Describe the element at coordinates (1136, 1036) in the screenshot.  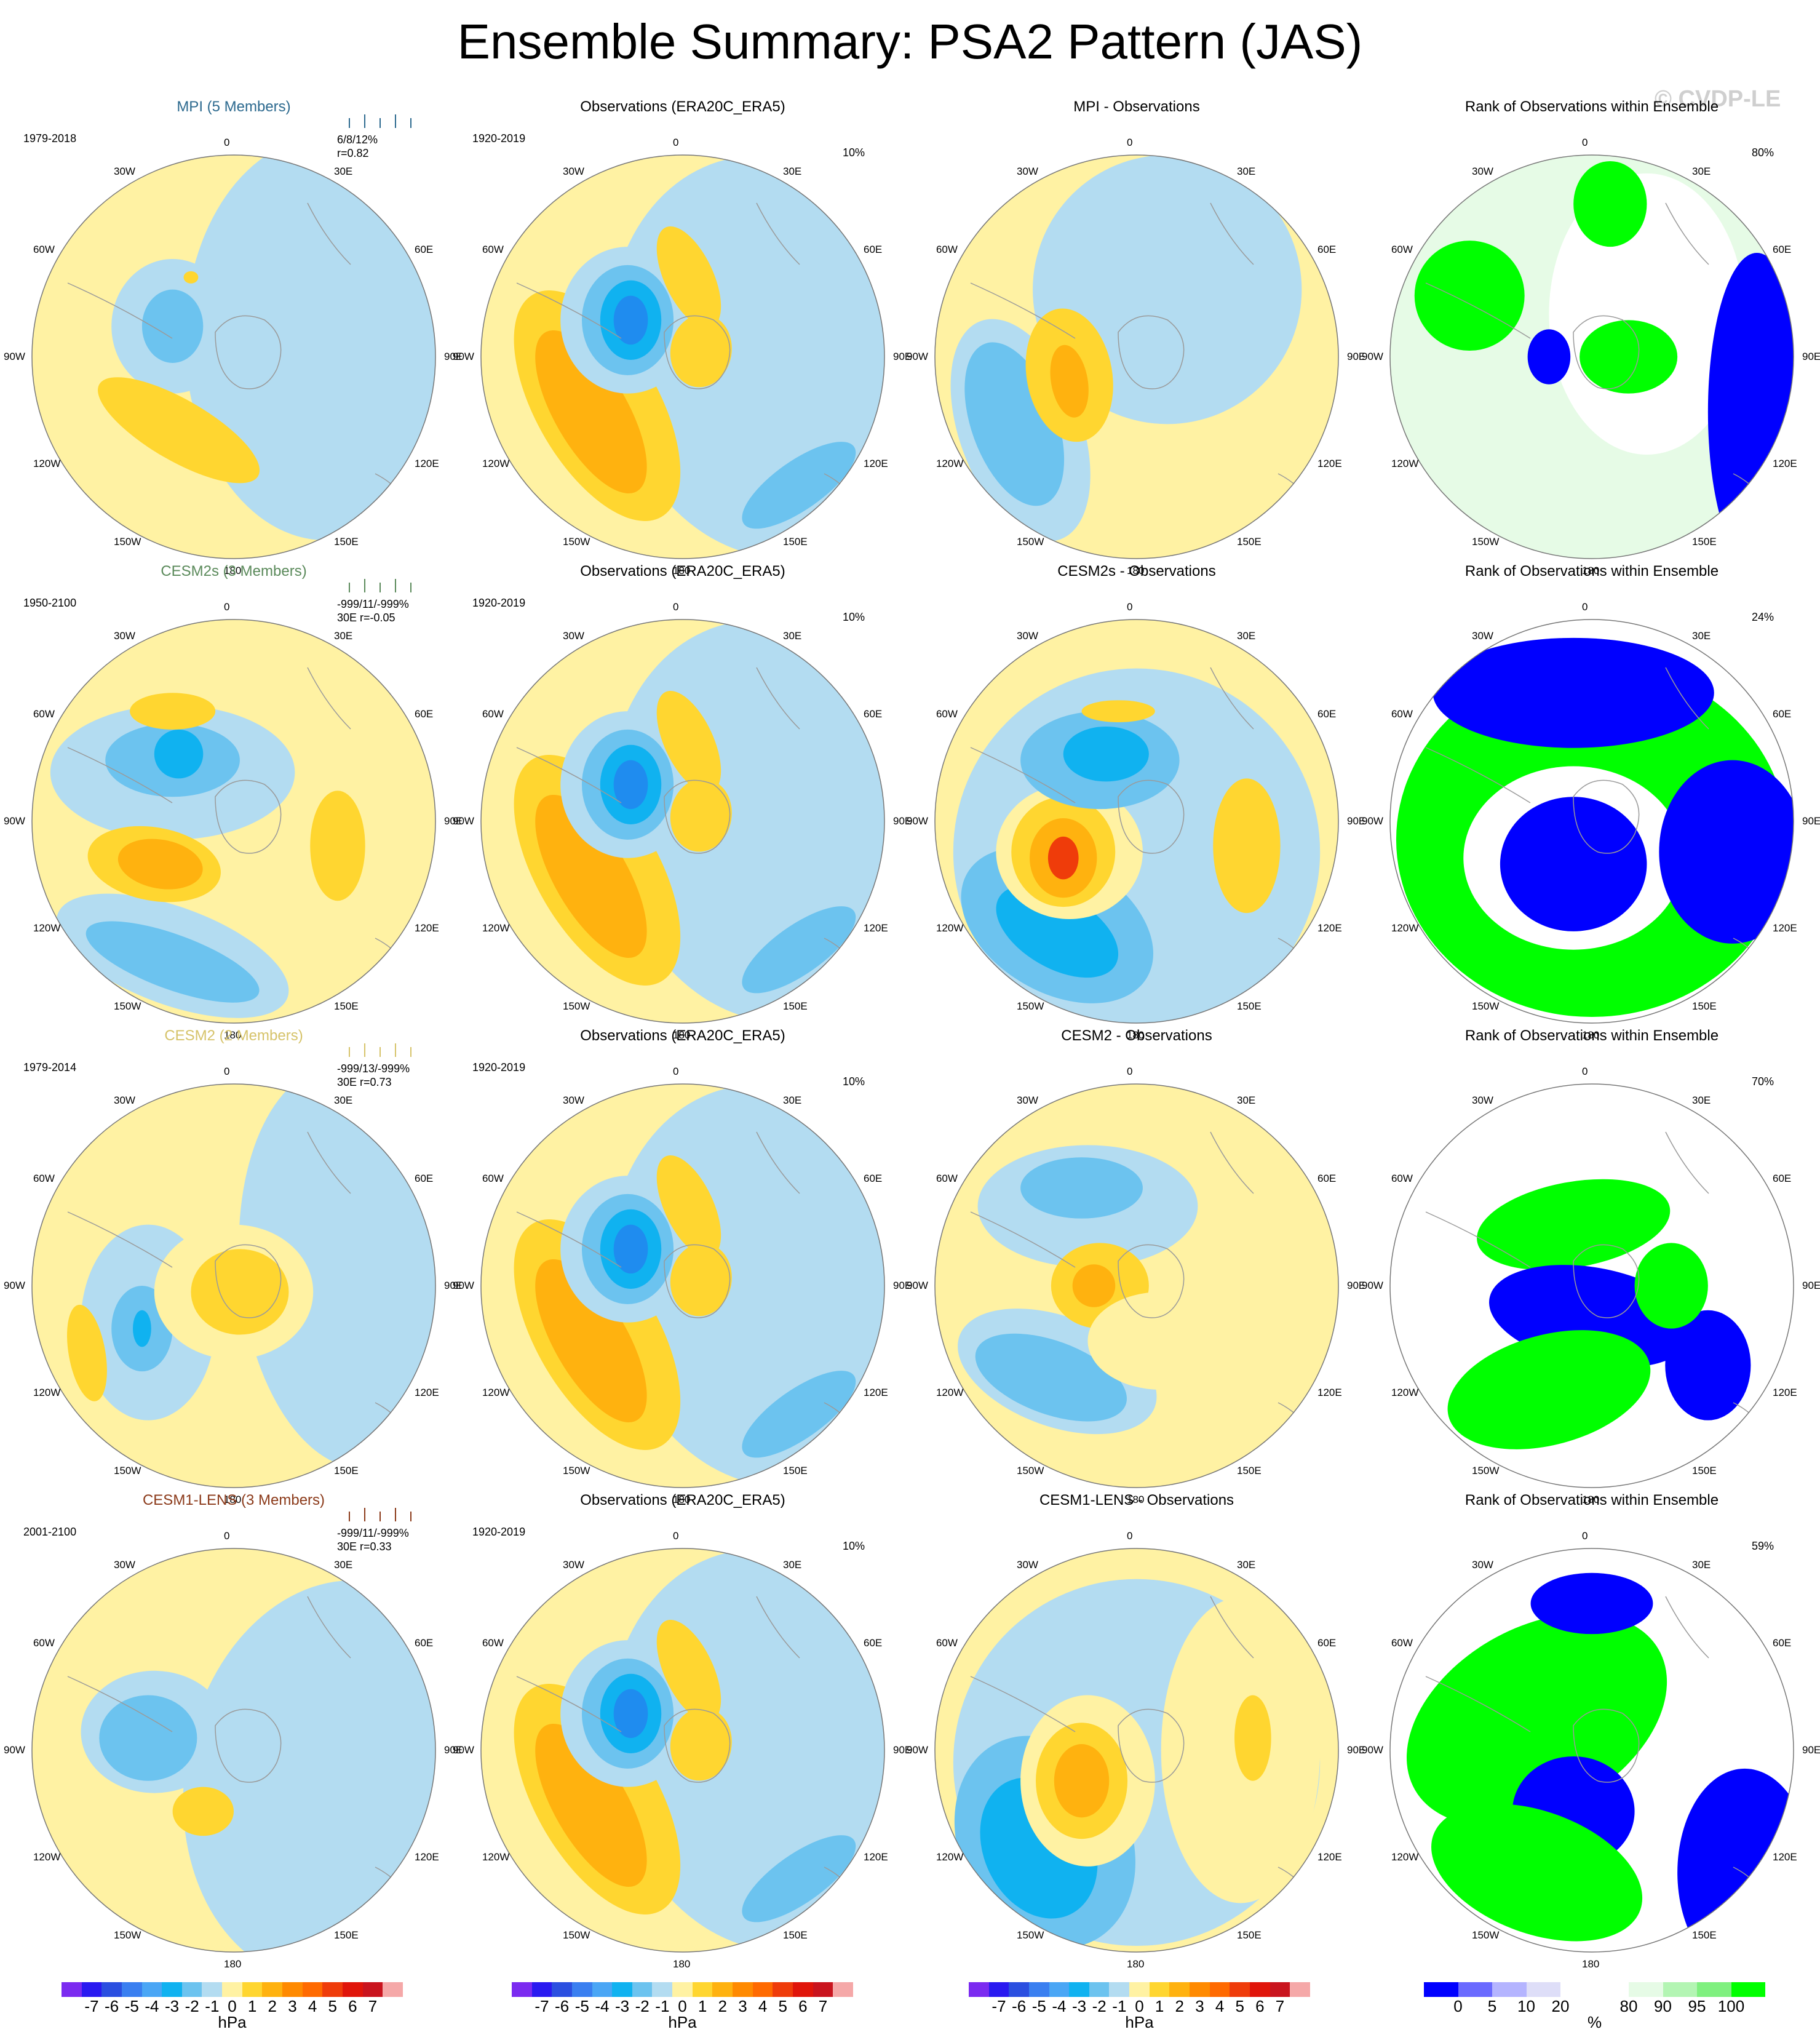
I see `panel-title: CESM2 - Observations` at that location.